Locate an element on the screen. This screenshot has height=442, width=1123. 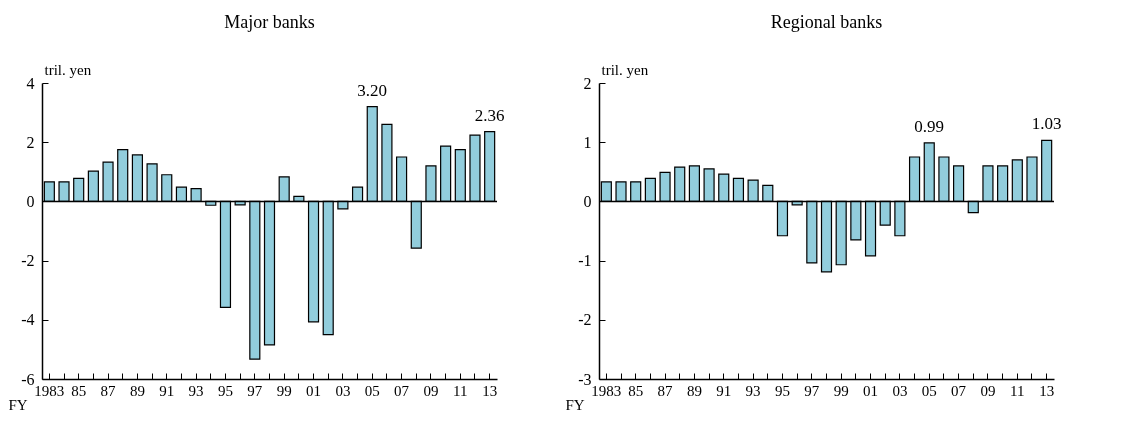
data-label: 0.99 is located at coordinates (929, 126).